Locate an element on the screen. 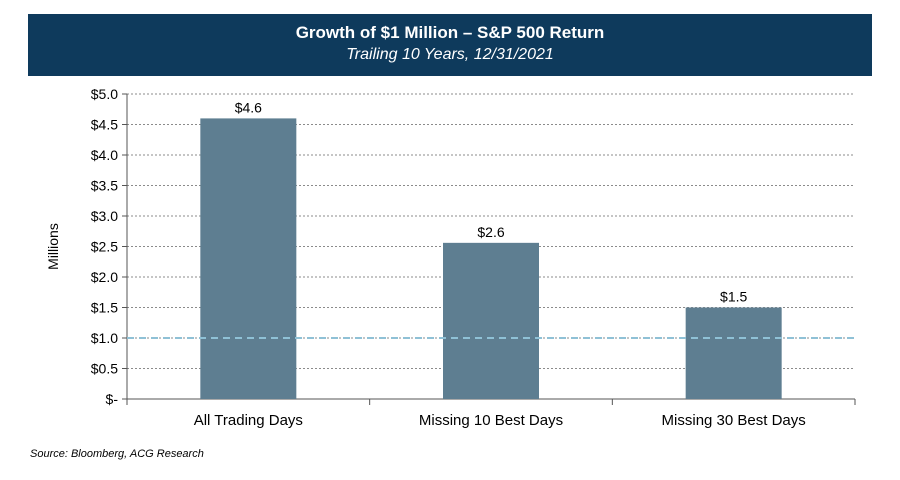 The height and width of the screenshot is (480, 900). y-tick-label: $2.5 is located at coordinates (104, 247).